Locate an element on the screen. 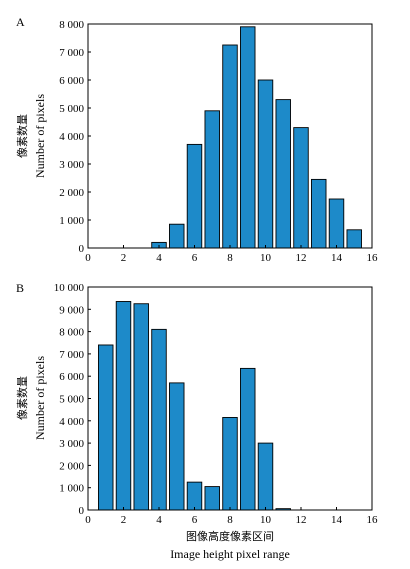 The image size is (410, 569). panel-a-ytick-label: 5 000 is located at coordinates (71, 109).